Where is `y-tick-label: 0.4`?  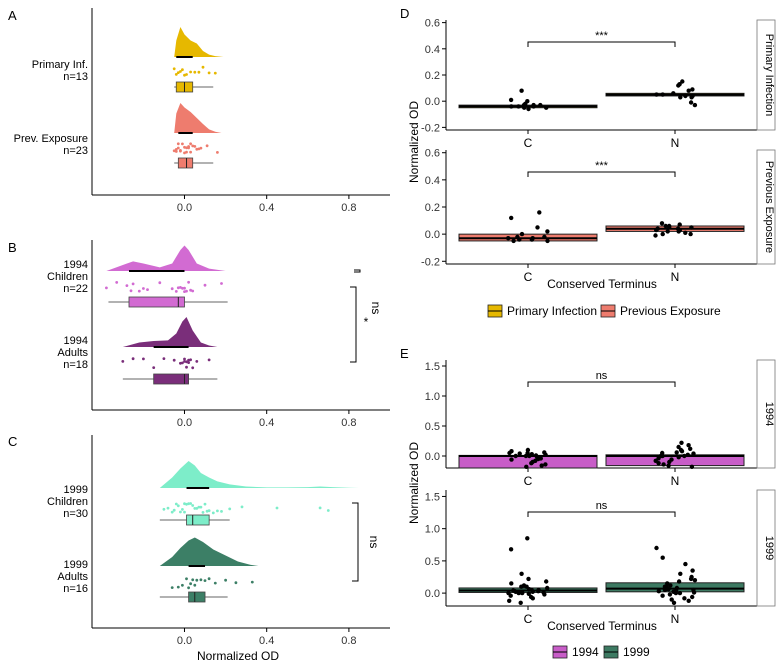
y-tick-label: 0.4 is located at coordinates (432, 50).